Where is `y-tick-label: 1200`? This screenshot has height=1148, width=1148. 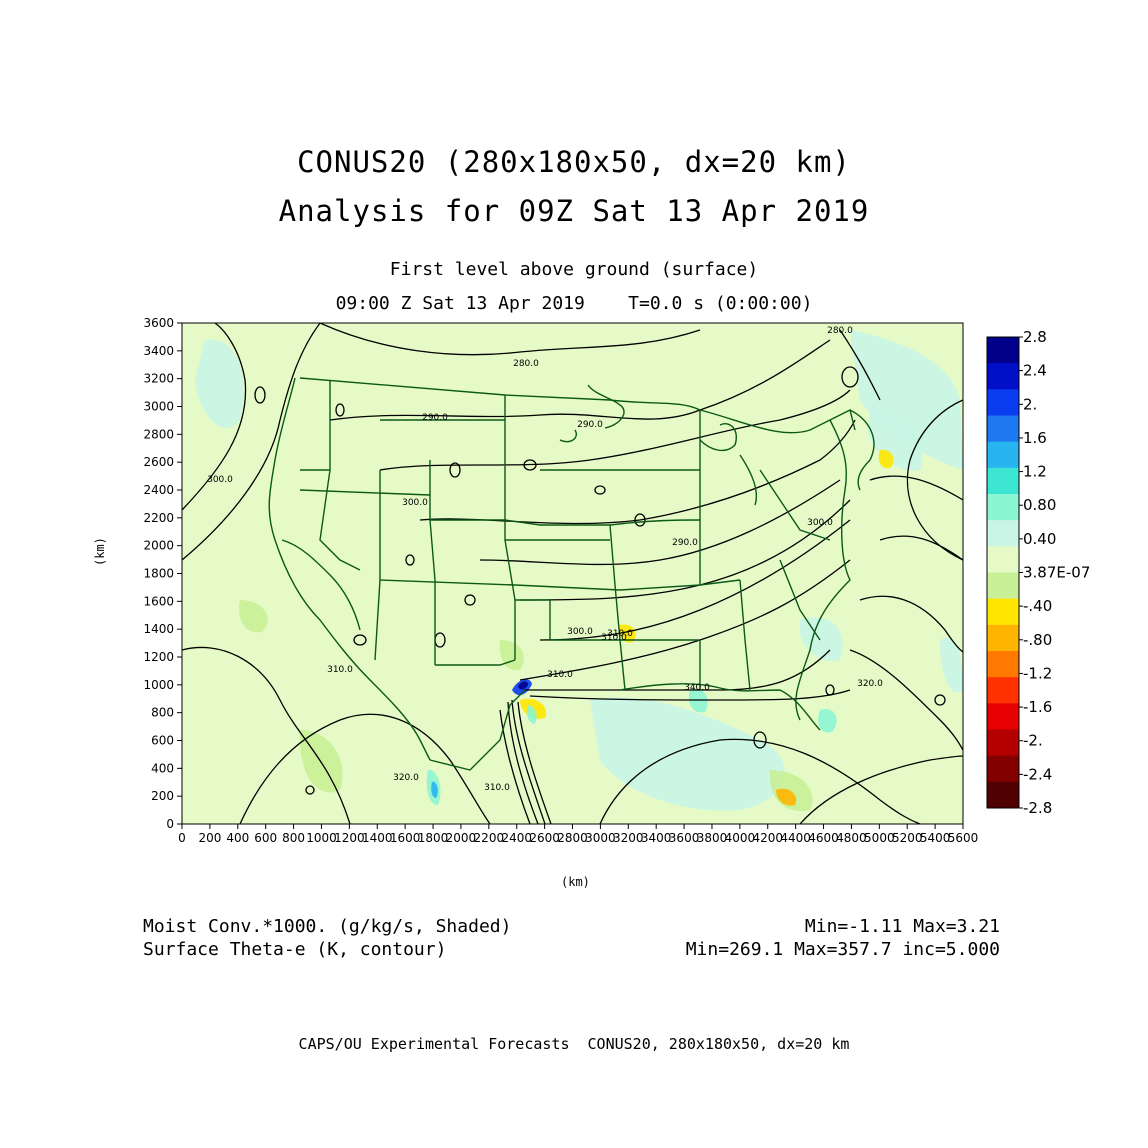
y-tick-label: 1200 is located at coordinates (158, 657).